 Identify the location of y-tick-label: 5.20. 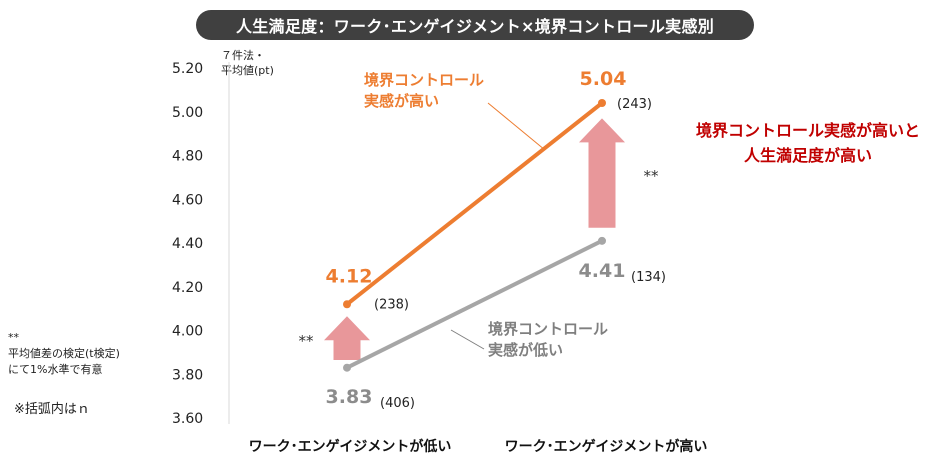
(187, 69).